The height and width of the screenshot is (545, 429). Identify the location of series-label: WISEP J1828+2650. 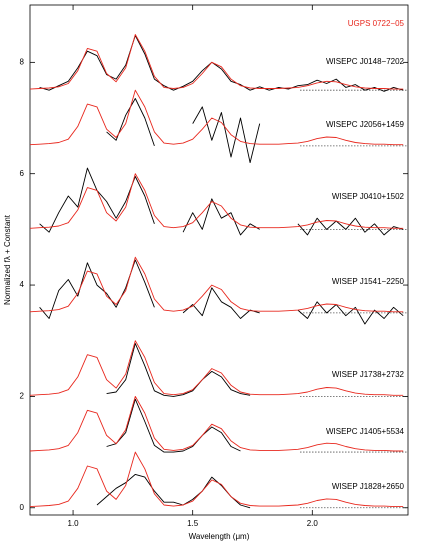
(368, 486).